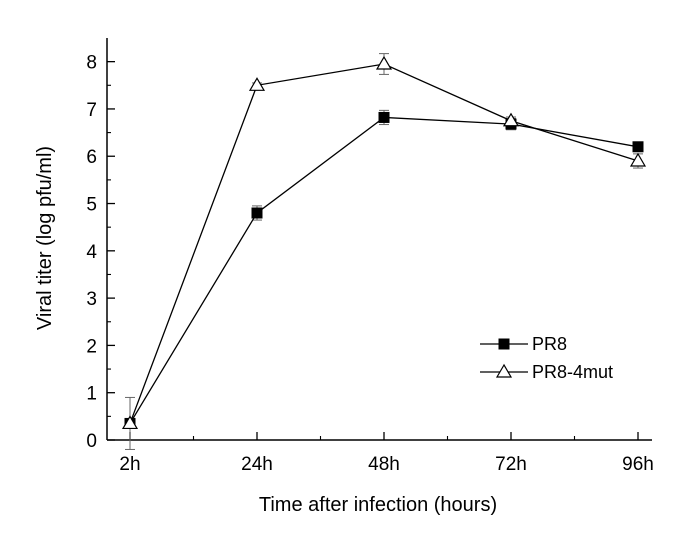 The image size is (693, 536). What do you see at coordinates (91, 157) in the screenshot?
I see `y-tick-label: 6` at bounding box center [91, 157].